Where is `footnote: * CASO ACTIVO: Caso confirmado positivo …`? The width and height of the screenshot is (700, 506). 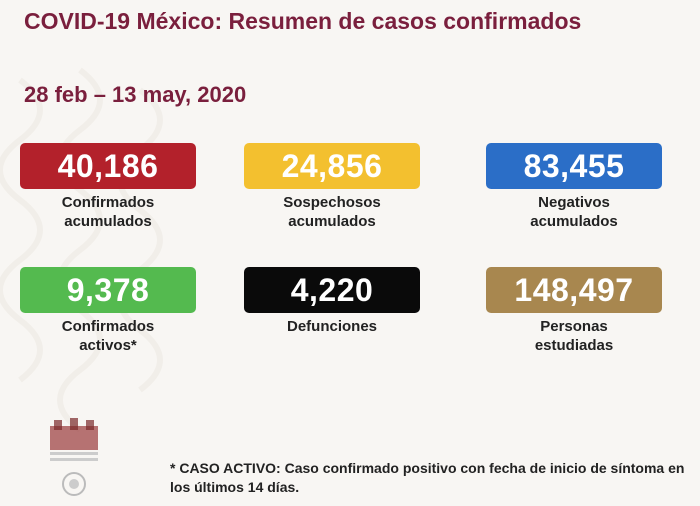
footnote: * CASO ACTIVO: Caso confirmado positivo … is located at coordinates (427, 477).